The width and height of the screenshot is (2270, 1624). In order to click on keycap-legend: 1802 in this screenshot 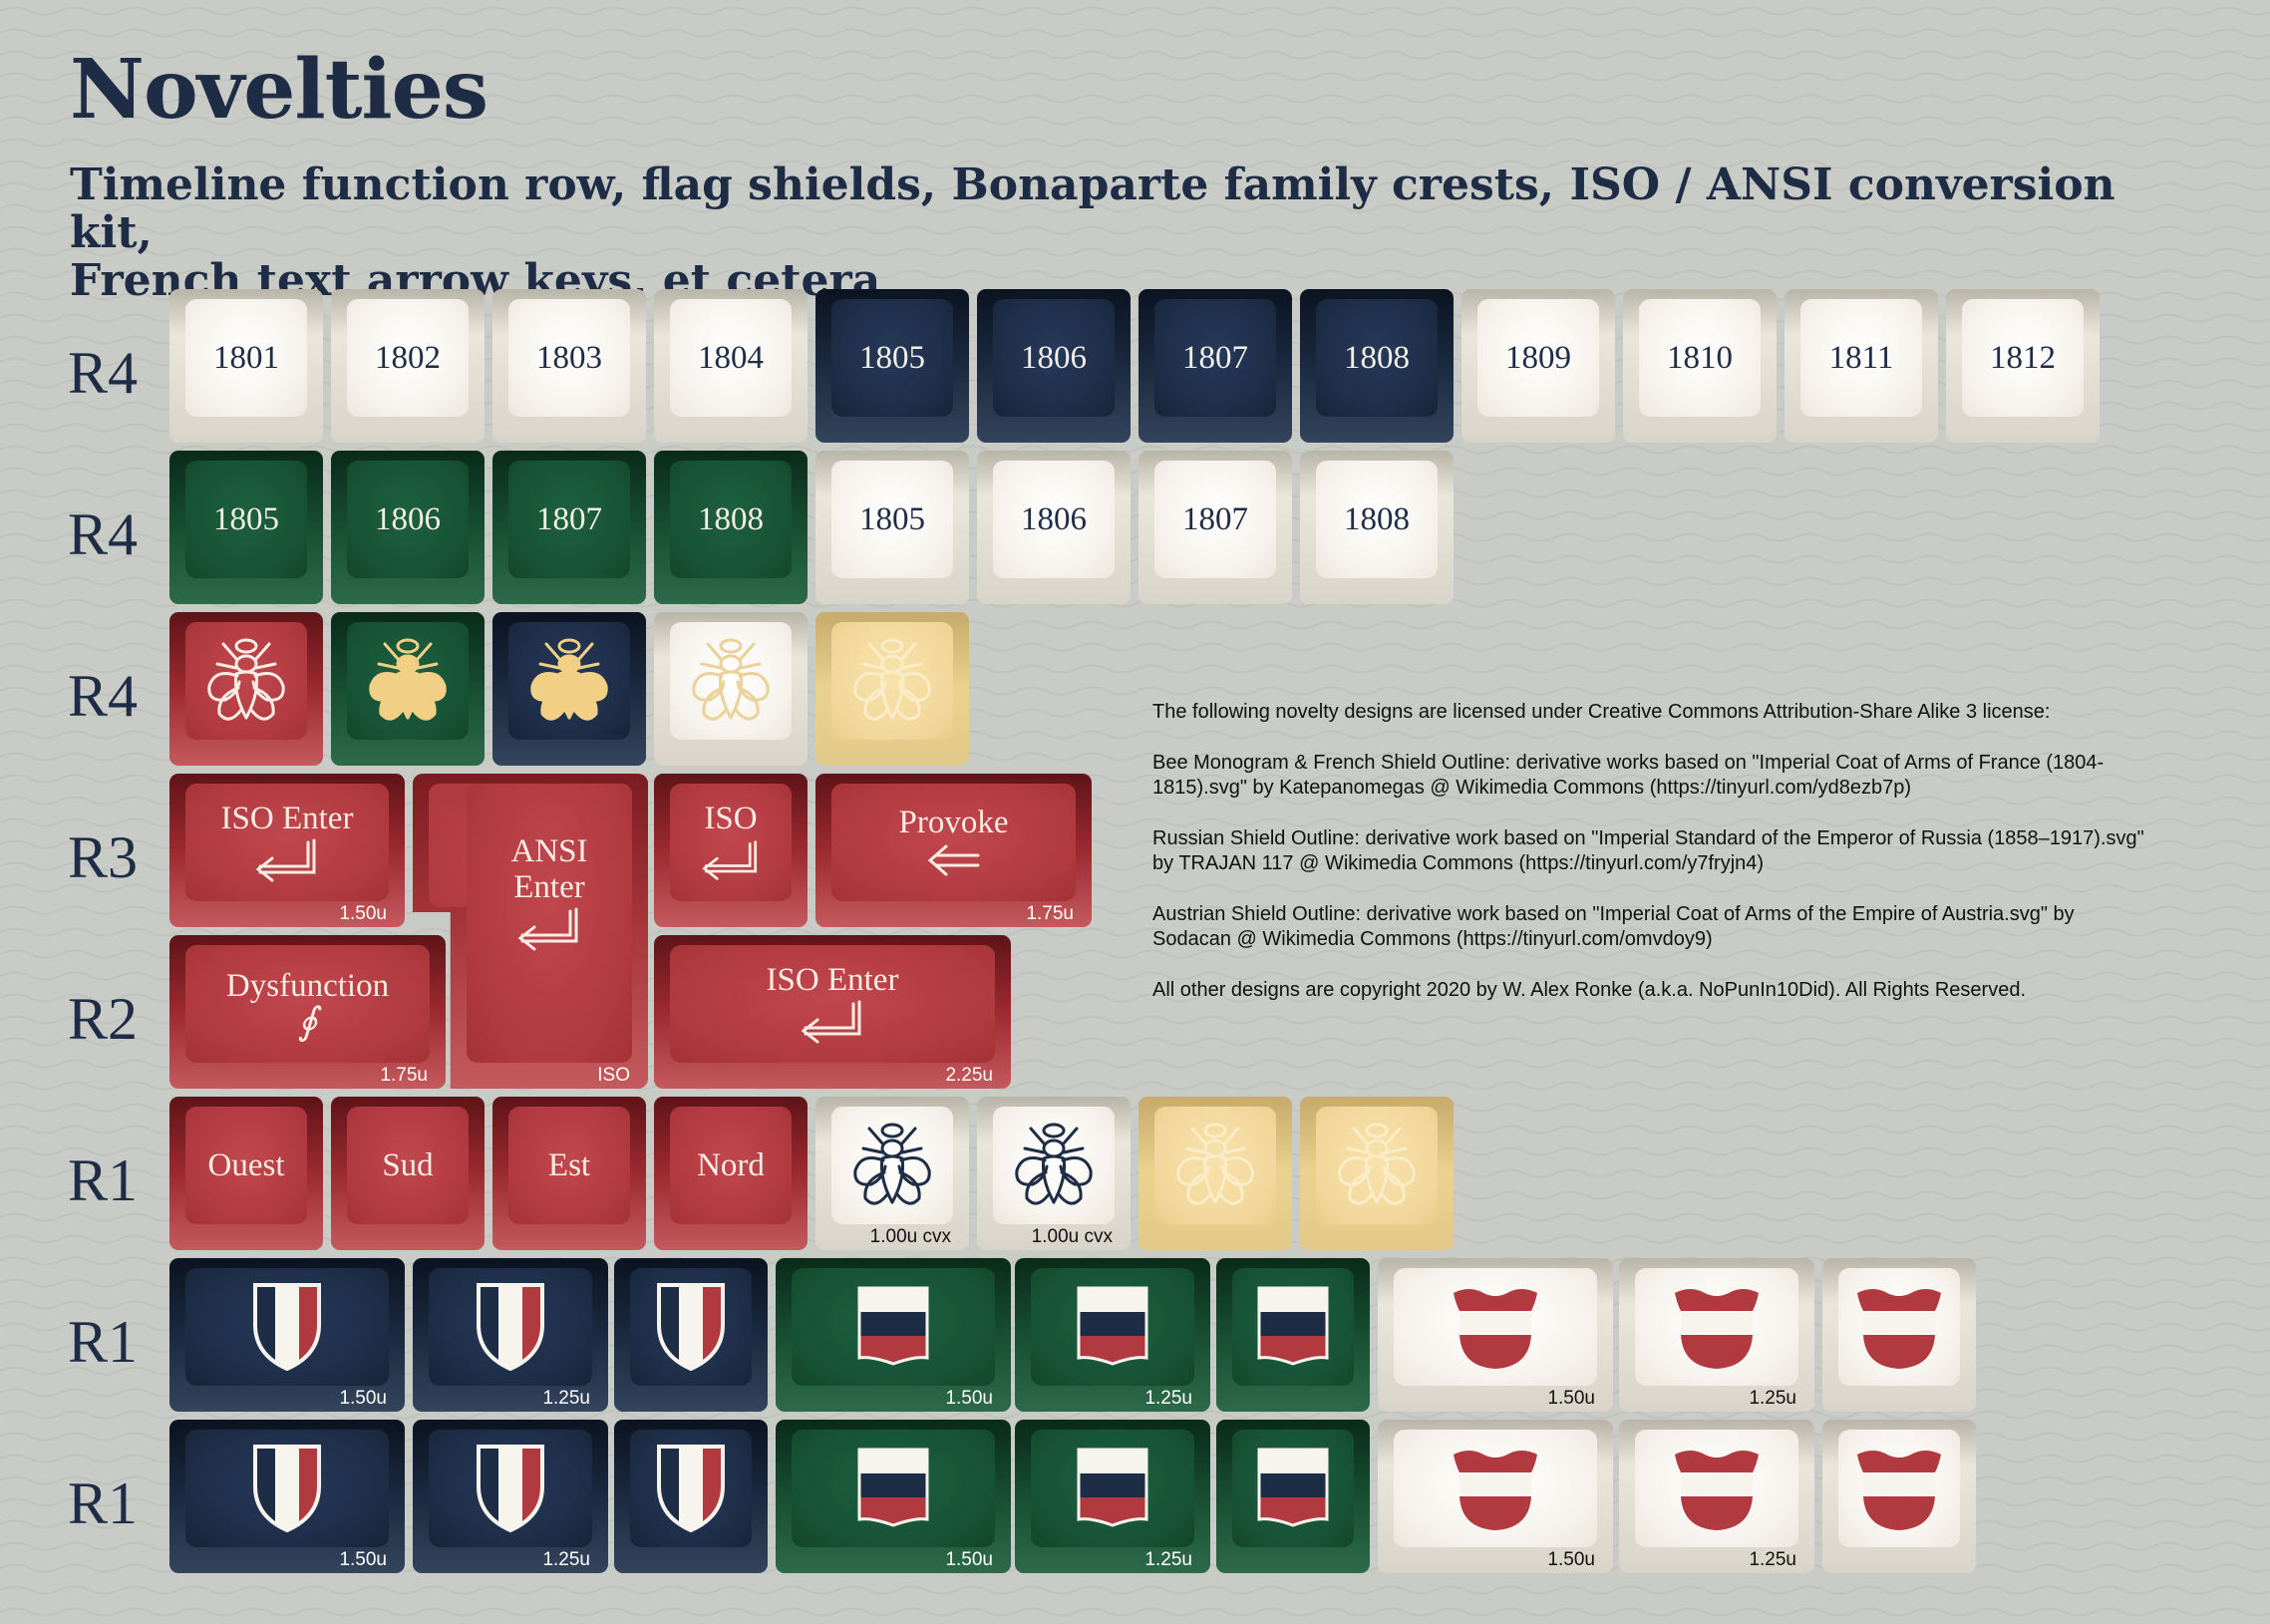, I will do `click(408, 358)`.